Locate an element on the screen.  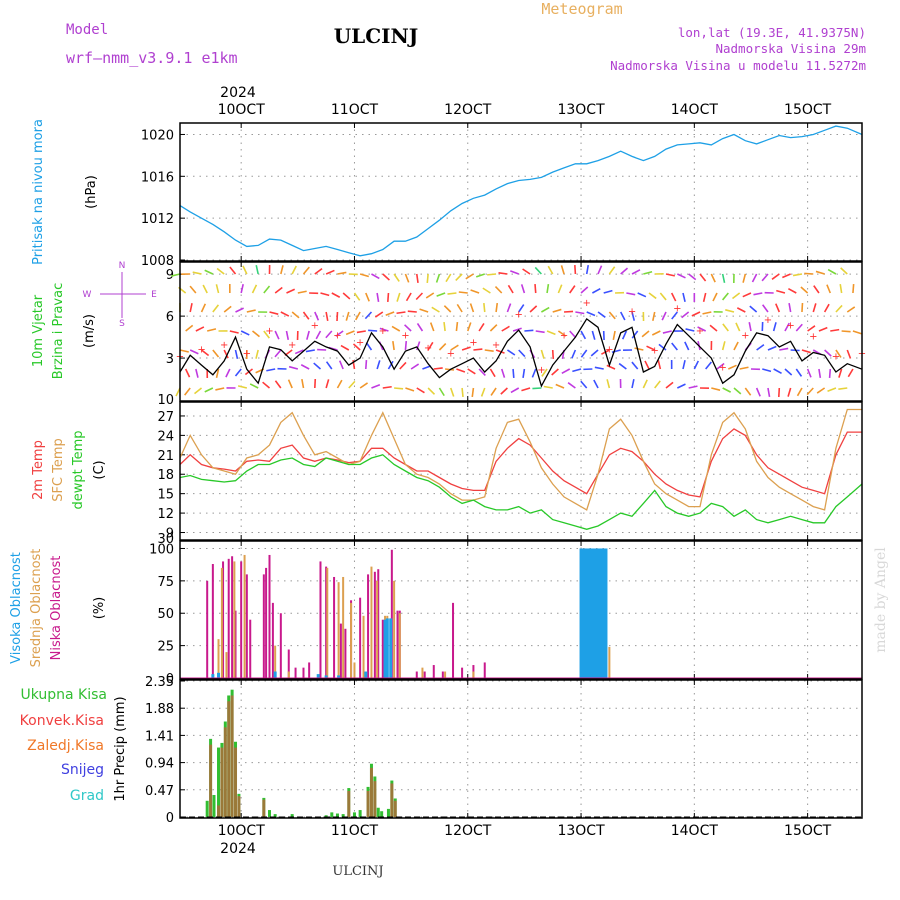
y-tick-label: 0.47 is located at coordinates (159, 791).